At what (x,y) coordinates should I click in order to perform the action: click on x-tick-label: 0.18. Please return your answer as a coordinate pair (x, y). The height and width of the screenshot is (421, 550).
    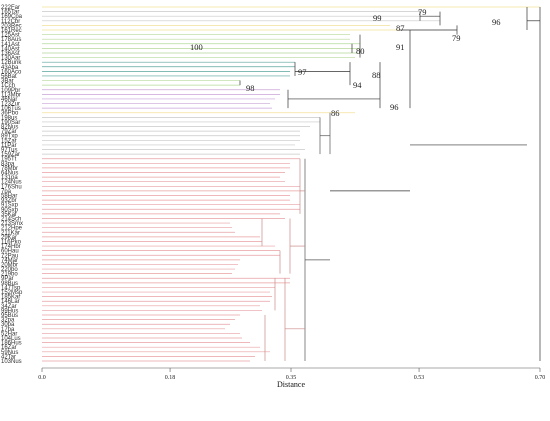
    Looking at the image, I should click on (170, 378).